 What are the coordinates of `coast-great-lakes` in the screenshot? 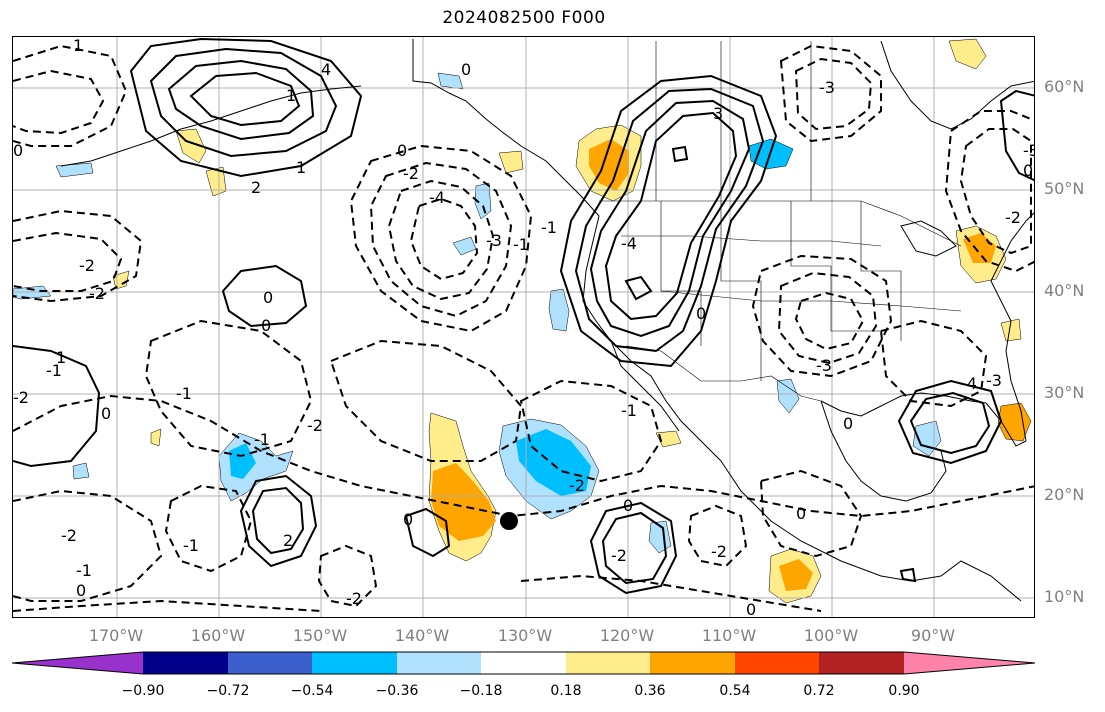 It's located at (928, 238).